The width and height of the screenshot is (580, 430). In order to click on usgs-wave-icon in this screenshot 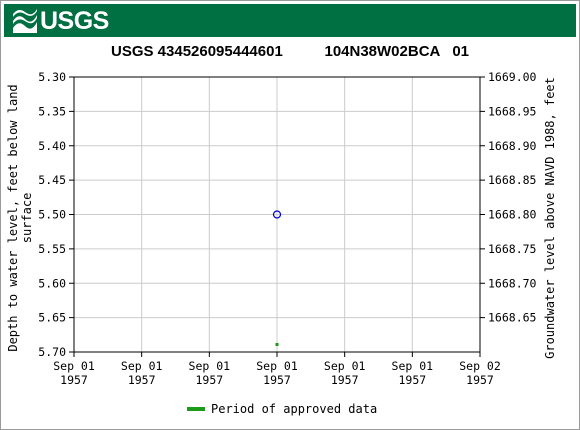, I will do `click(25, 21)`.